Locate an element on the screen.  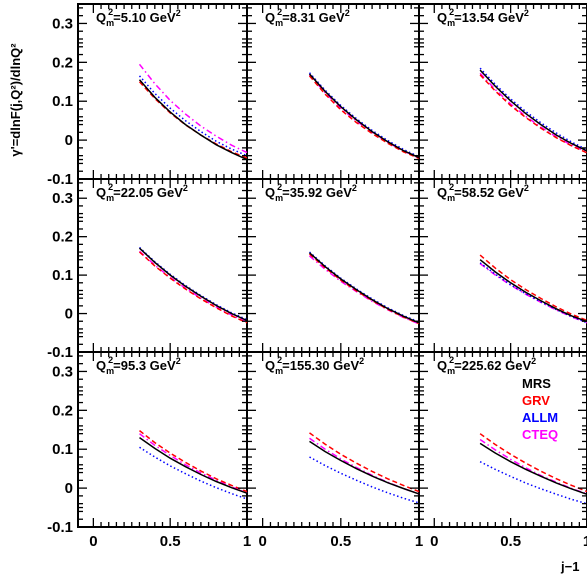
legend: MRS GRV ALLM CTEQ is located at coordinates (540, 409).